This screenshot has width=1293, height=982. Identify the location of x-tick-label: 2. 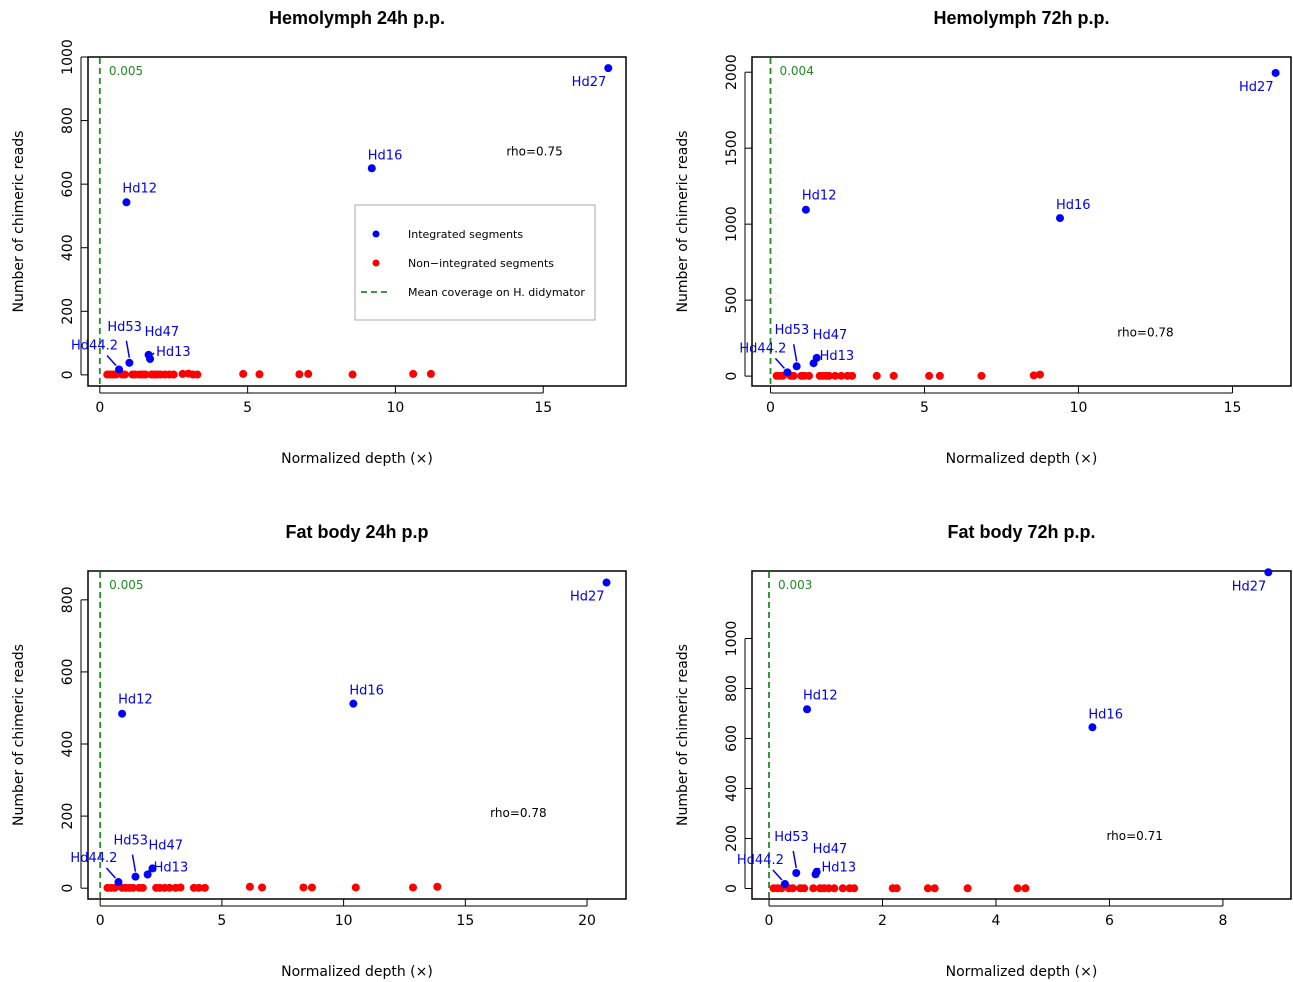
(882, 921).